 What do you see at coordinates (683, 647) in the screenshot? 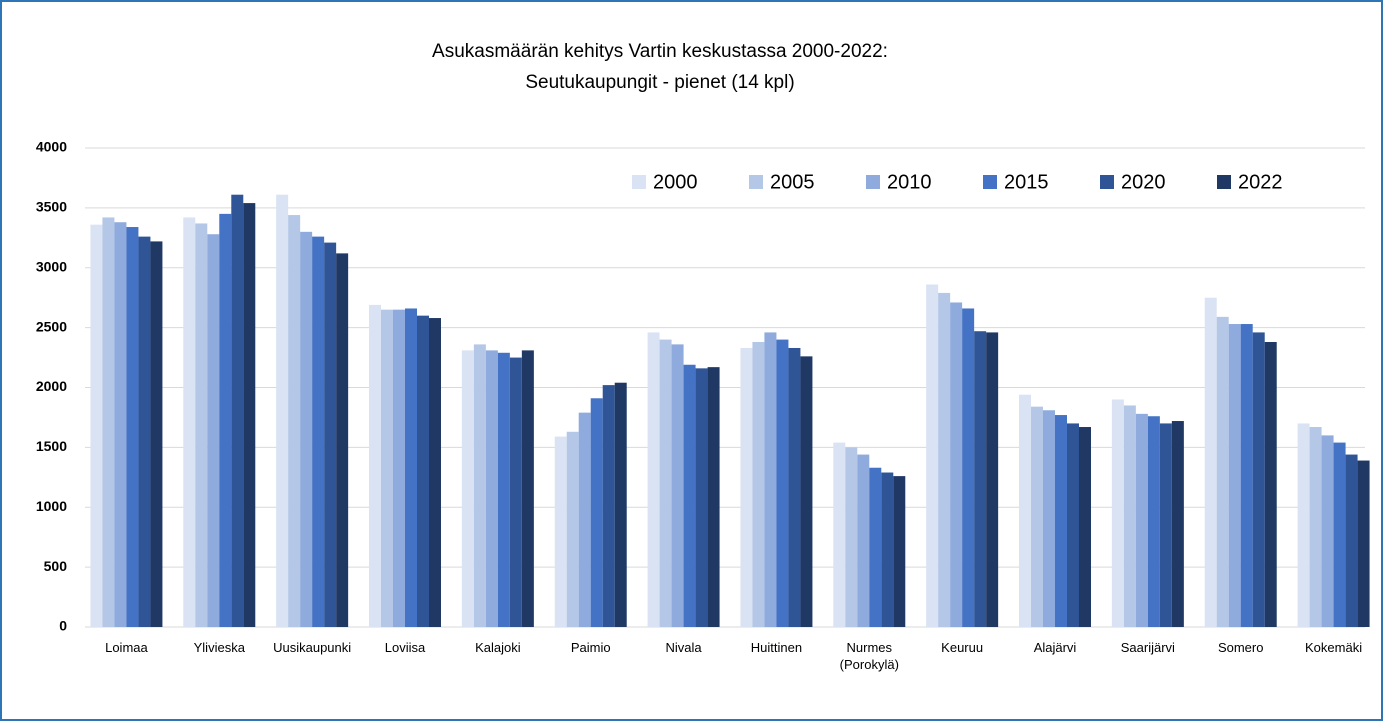
I see `x-tick-label: Nivala` at bounding box center [683, 647].